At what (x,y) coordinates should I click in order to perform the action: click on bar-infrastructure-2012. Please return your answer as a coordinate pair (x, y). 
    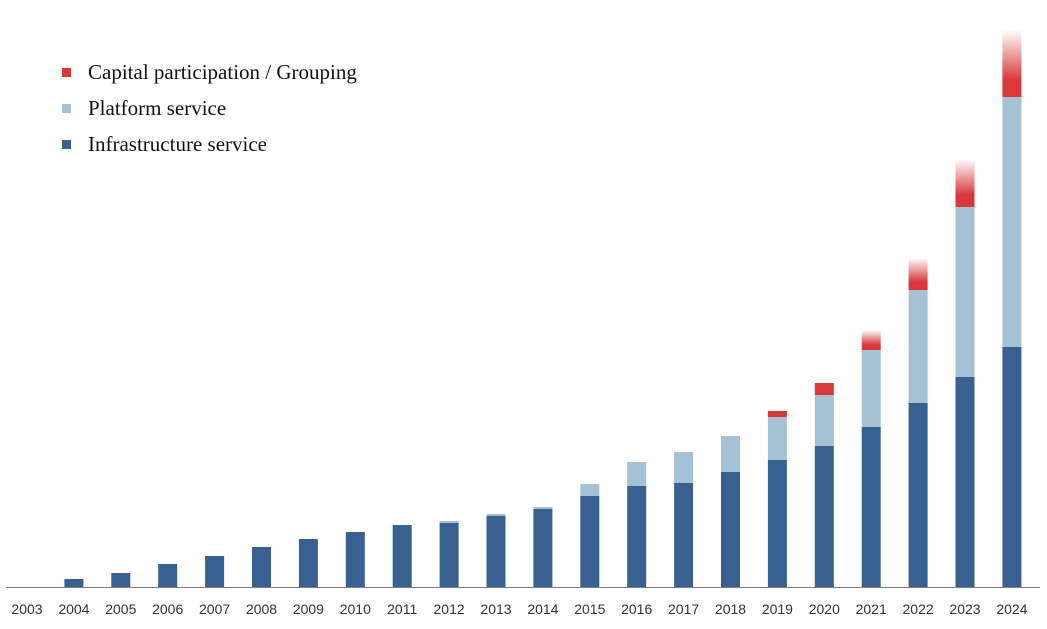
    Looking at the image, I should click on (449, 555).